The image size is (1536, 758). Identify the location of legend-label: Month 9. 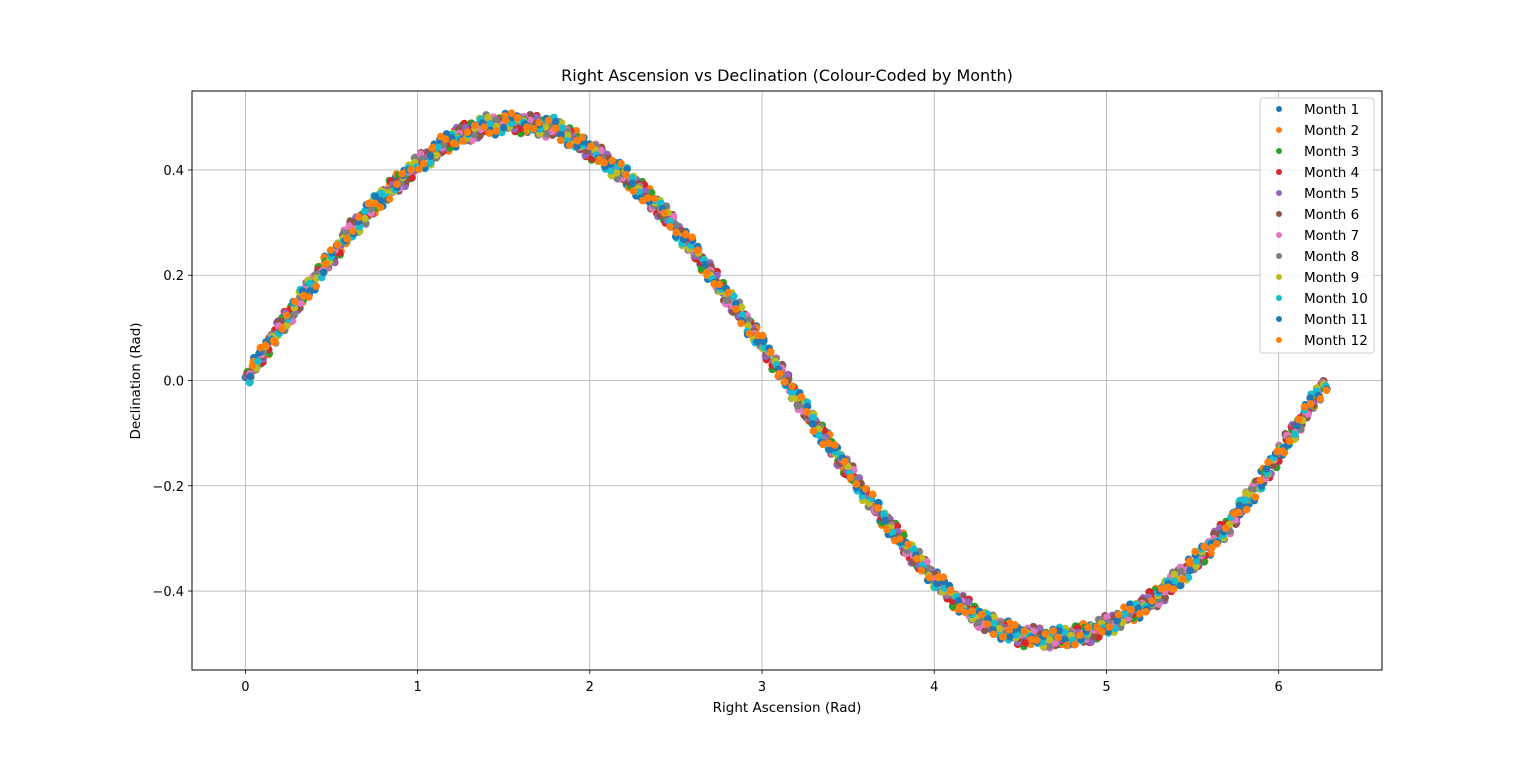
(1331, 278).